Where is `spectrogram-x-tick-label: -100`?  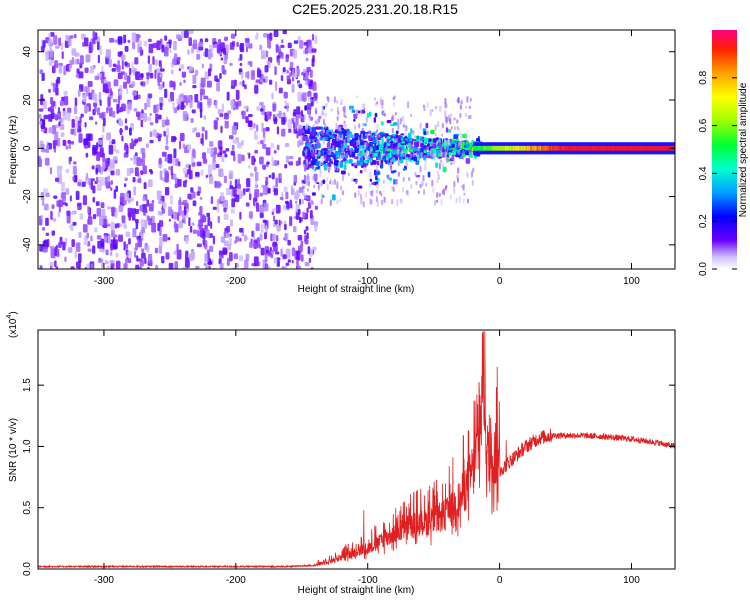
spectrogram-x-tick-label: -100 is located at coordinates (368, 281).